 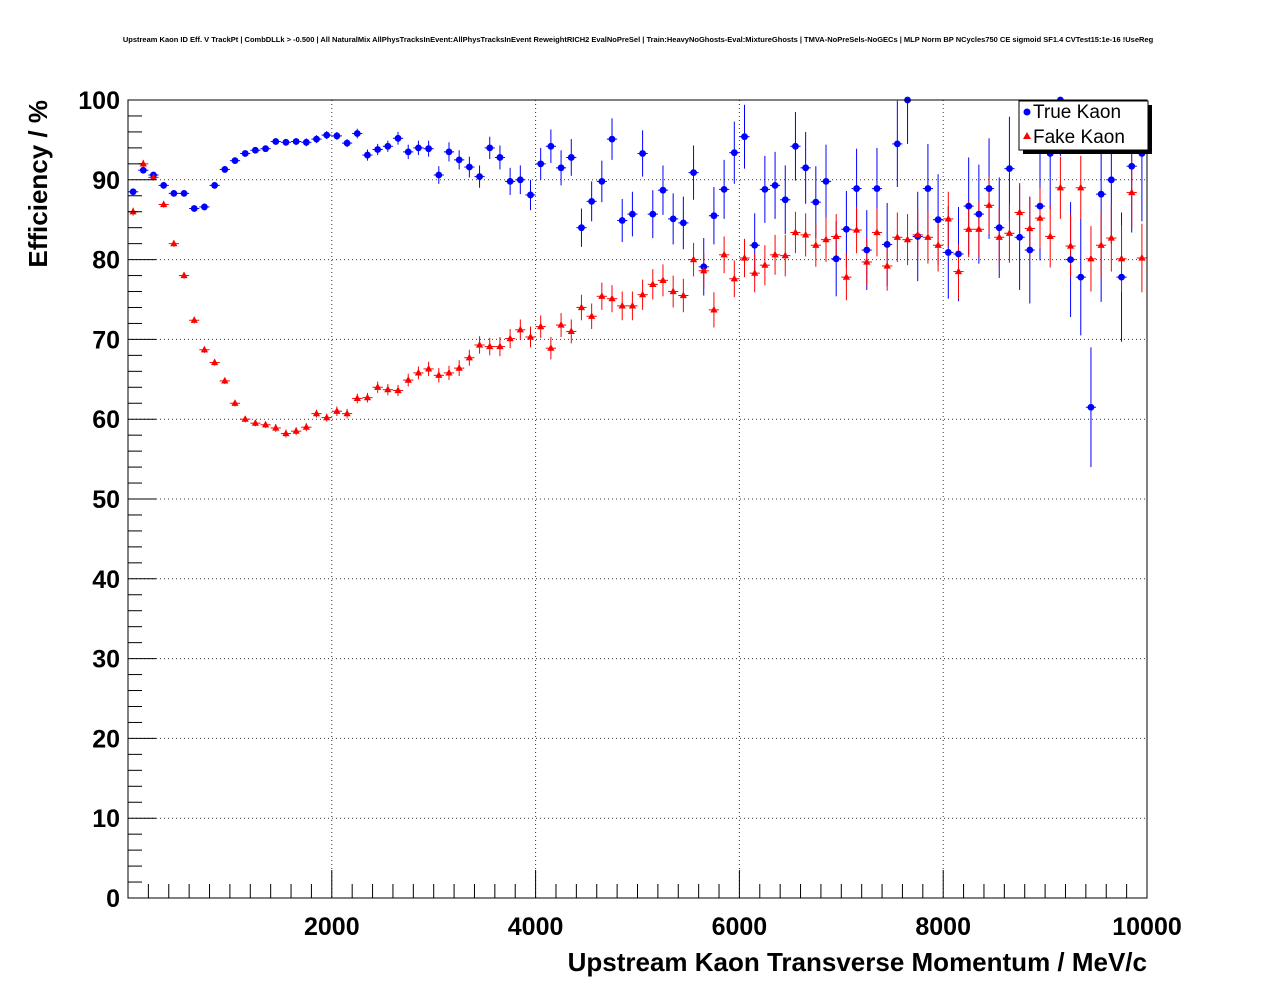 I want to click on legend-label-fake-kaon: Fake Kaon, so click(x=1079, y=137).